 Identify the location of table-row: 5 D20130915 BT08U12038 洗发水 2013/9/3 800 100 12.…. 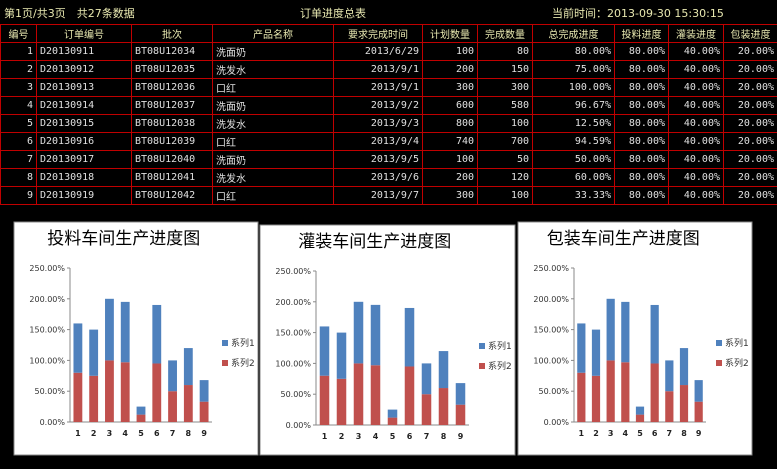
(388, 123).